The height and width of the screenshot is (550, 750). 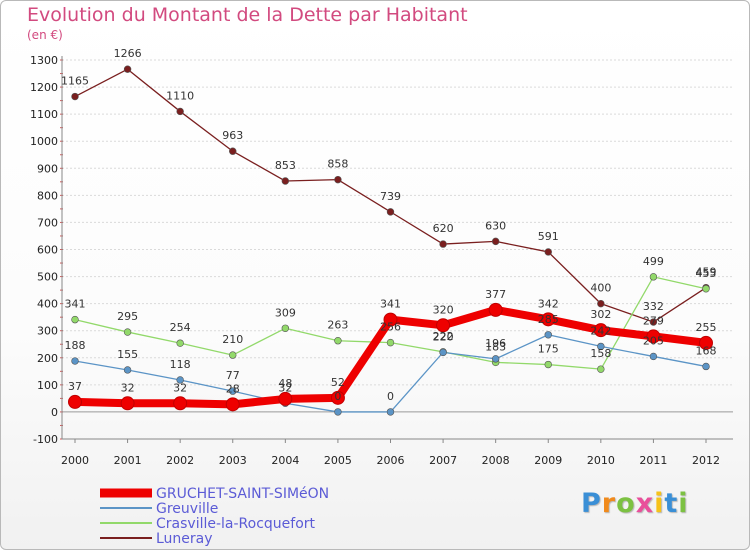 I want to click on data-label: 455, so click(x=706, y=273).